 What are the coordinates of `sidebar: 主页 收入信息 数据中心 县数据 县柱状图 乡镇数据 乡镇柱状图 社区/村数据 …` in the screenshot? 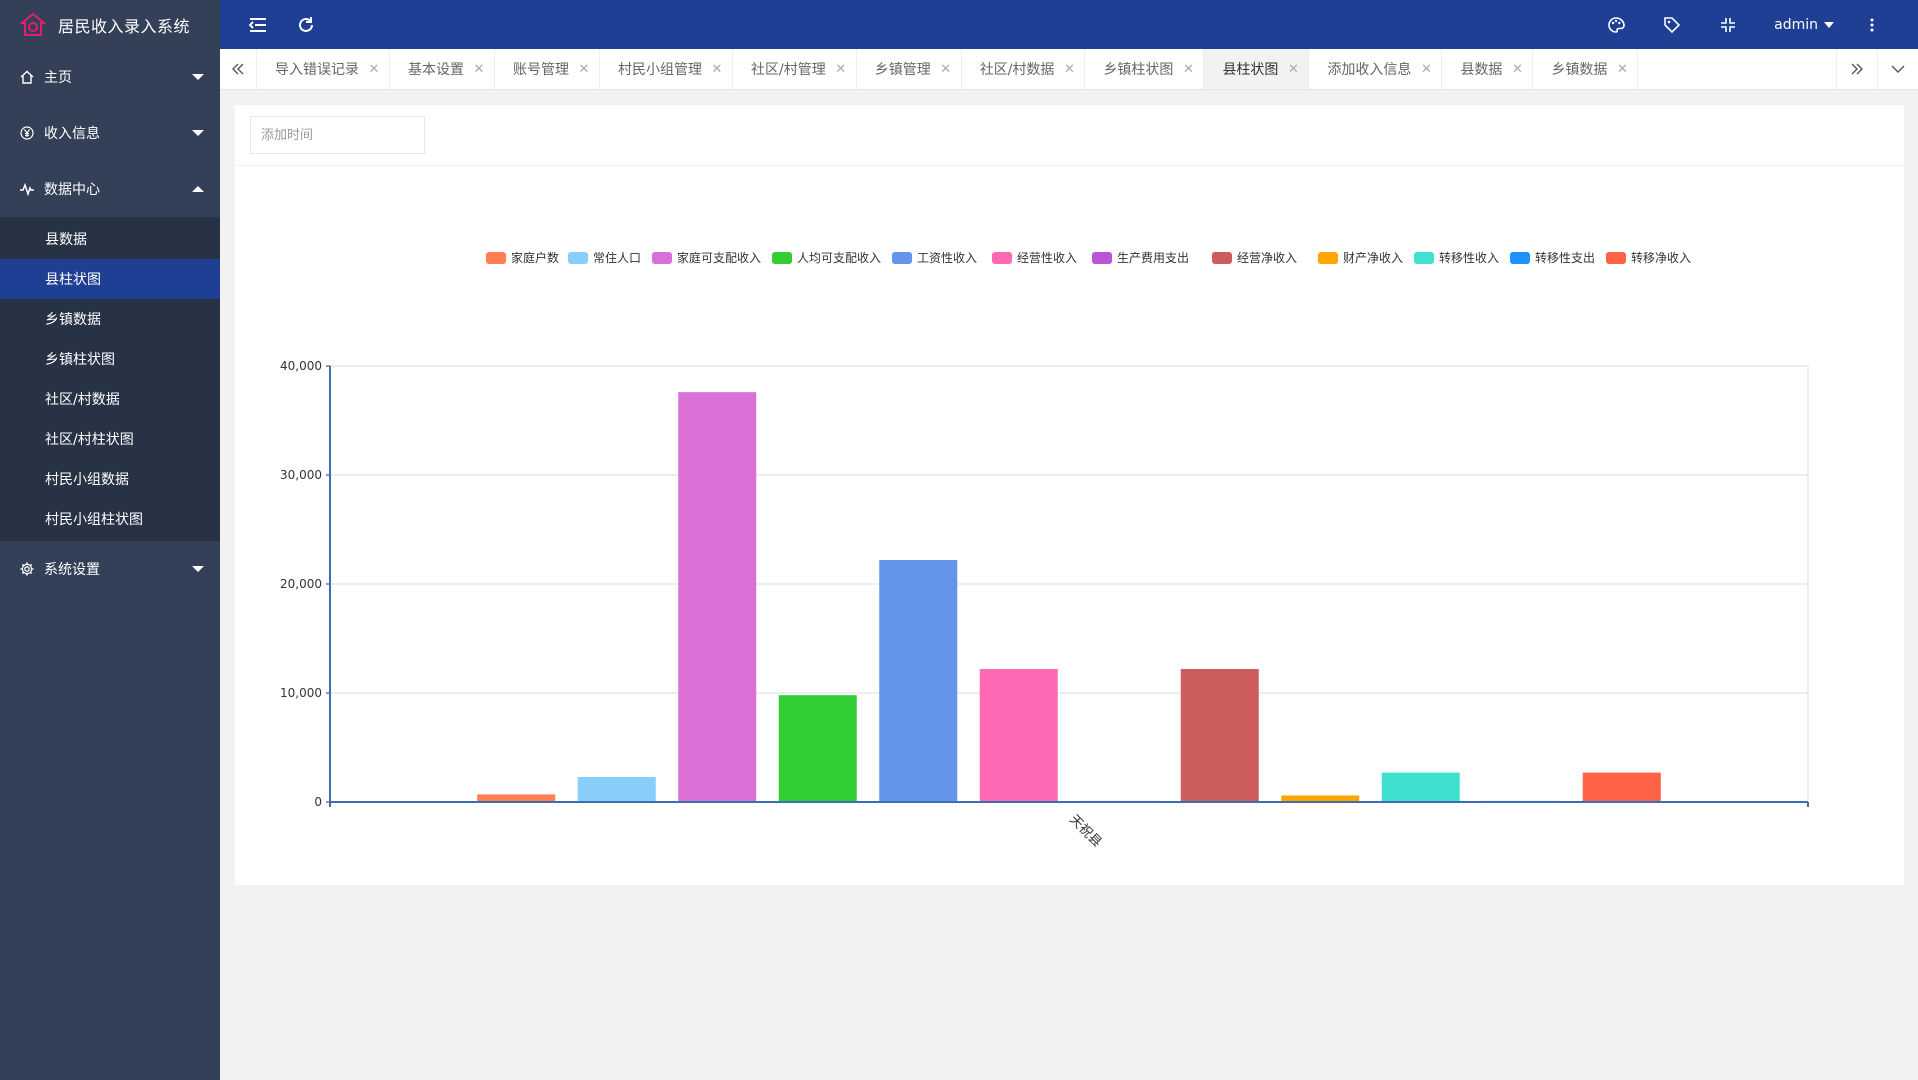 It's located at (110, 564).